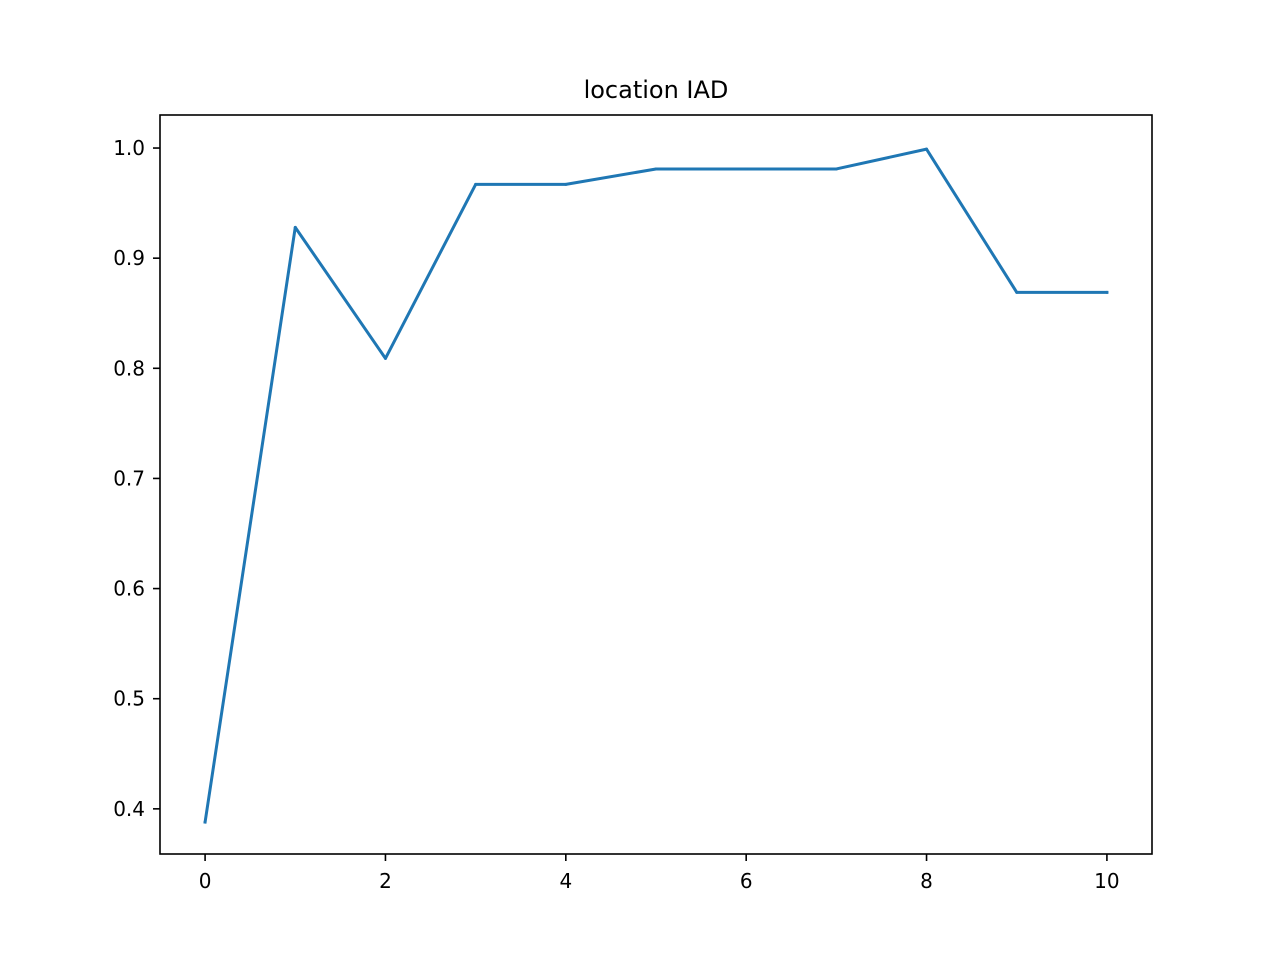 The image size is (1280, 960). I want to click on x-tick-label: 6, so click(746, 881).